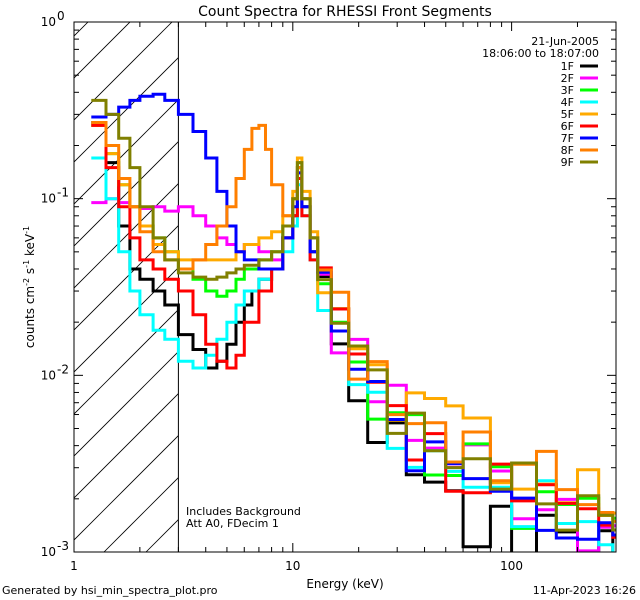 Image resolution: width=640 pixels, height=600 pixels. I want to click on legend-label-3F: 3F, so click(567, 90).